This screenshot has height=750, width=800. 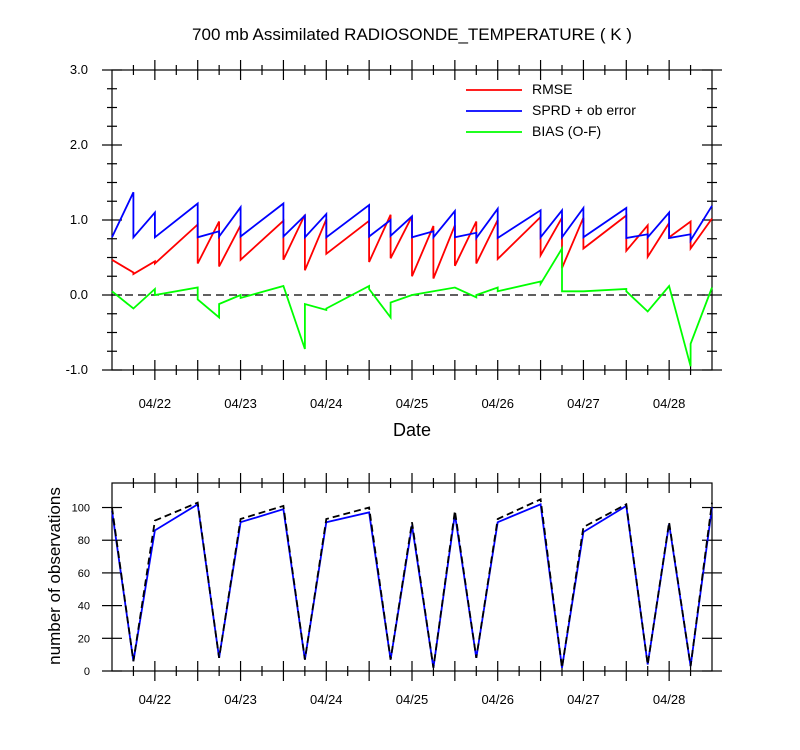 What do you see at coordinates (412, 217) in the screenshot?
I see `series-line-sprd-ob-error` at bounding box center [412, 217].